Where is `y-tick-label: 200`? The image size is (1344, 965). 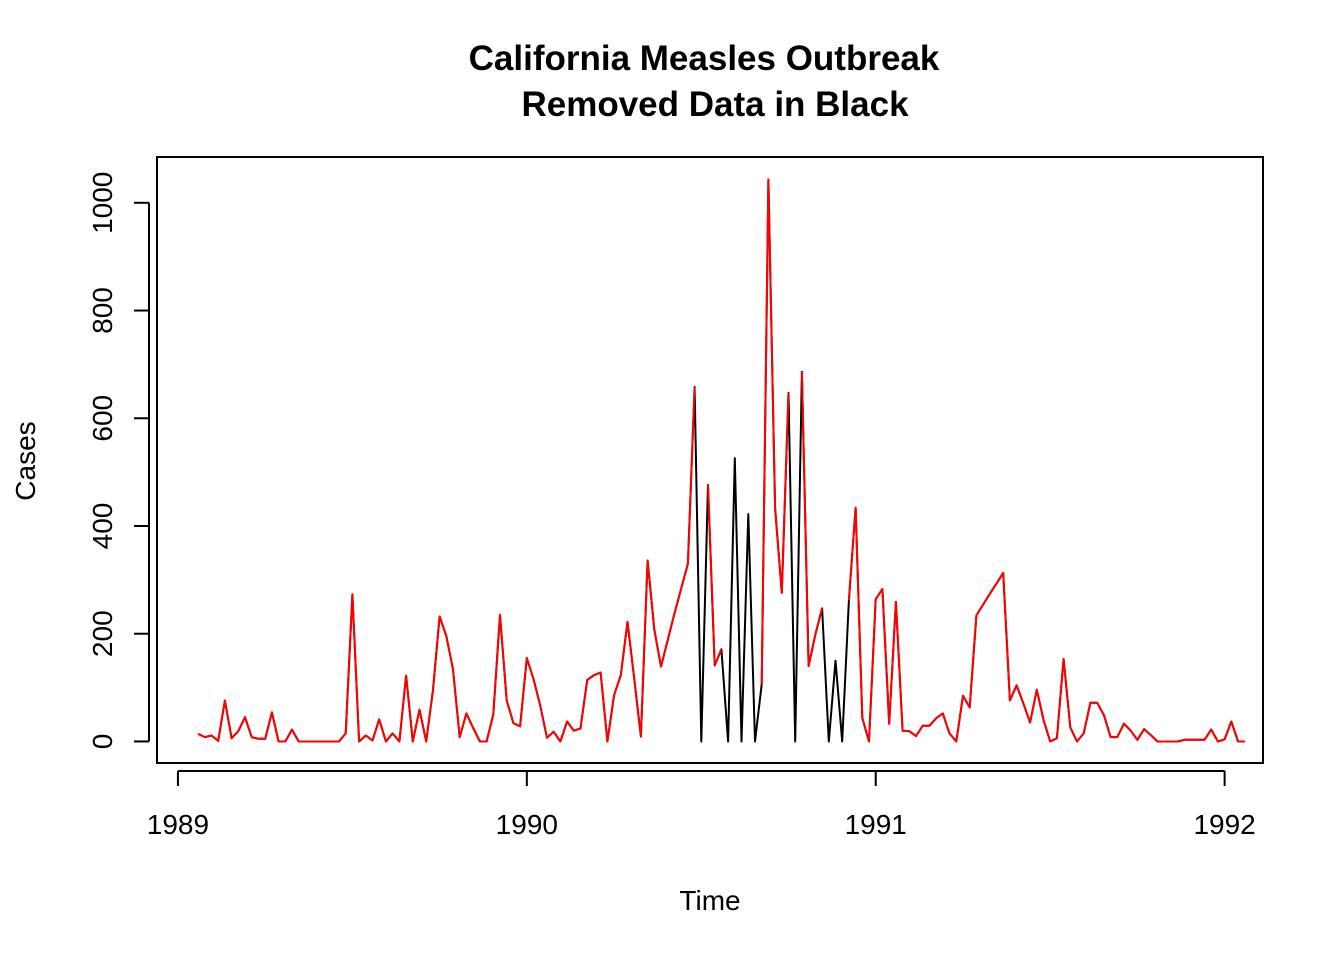
y-tick-label: 200 is located at coordinates (102, 633).